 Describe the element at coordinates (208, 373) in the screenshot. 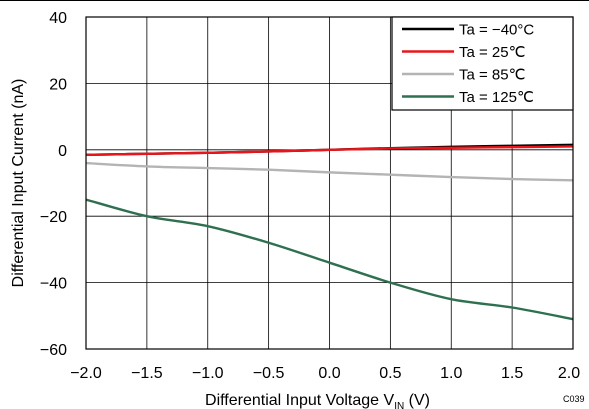

I see `x-tick-label: −1.0` at that location.